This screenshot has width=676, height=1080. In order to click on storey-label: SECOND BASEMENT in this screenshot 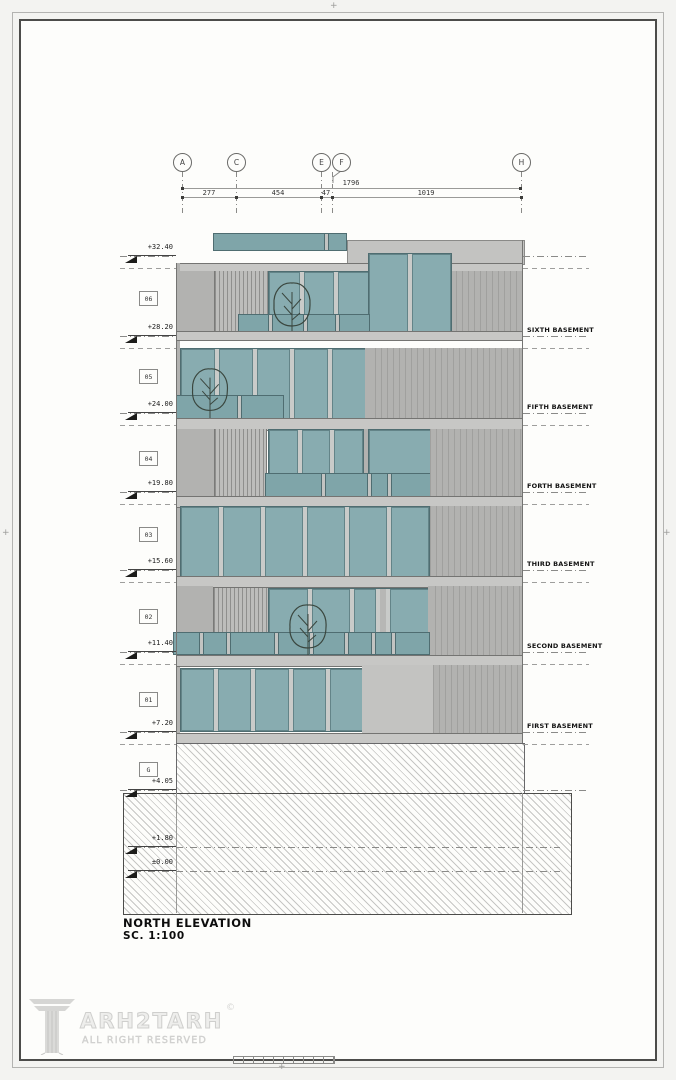, I will do `click(565, 646)`.